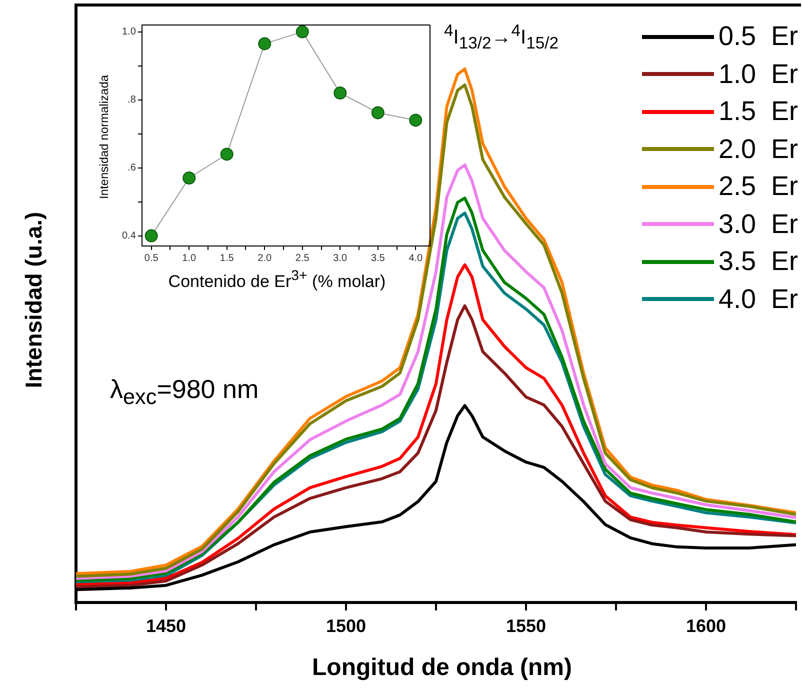 The image size is (802, 692). Describe the element at coordinates (416, 258) in the screenshot. I see `x-tick-label: 4.0` at that location.